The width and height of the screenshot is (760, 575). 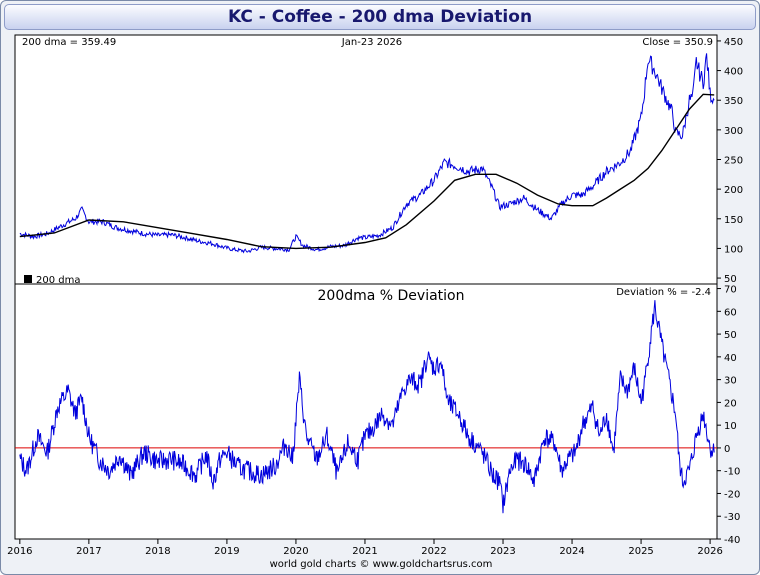 What do you see at coordinates (571, 551) in the screenshot?
I see `x-tick-label: 2024` at bounding box center [571, 551].